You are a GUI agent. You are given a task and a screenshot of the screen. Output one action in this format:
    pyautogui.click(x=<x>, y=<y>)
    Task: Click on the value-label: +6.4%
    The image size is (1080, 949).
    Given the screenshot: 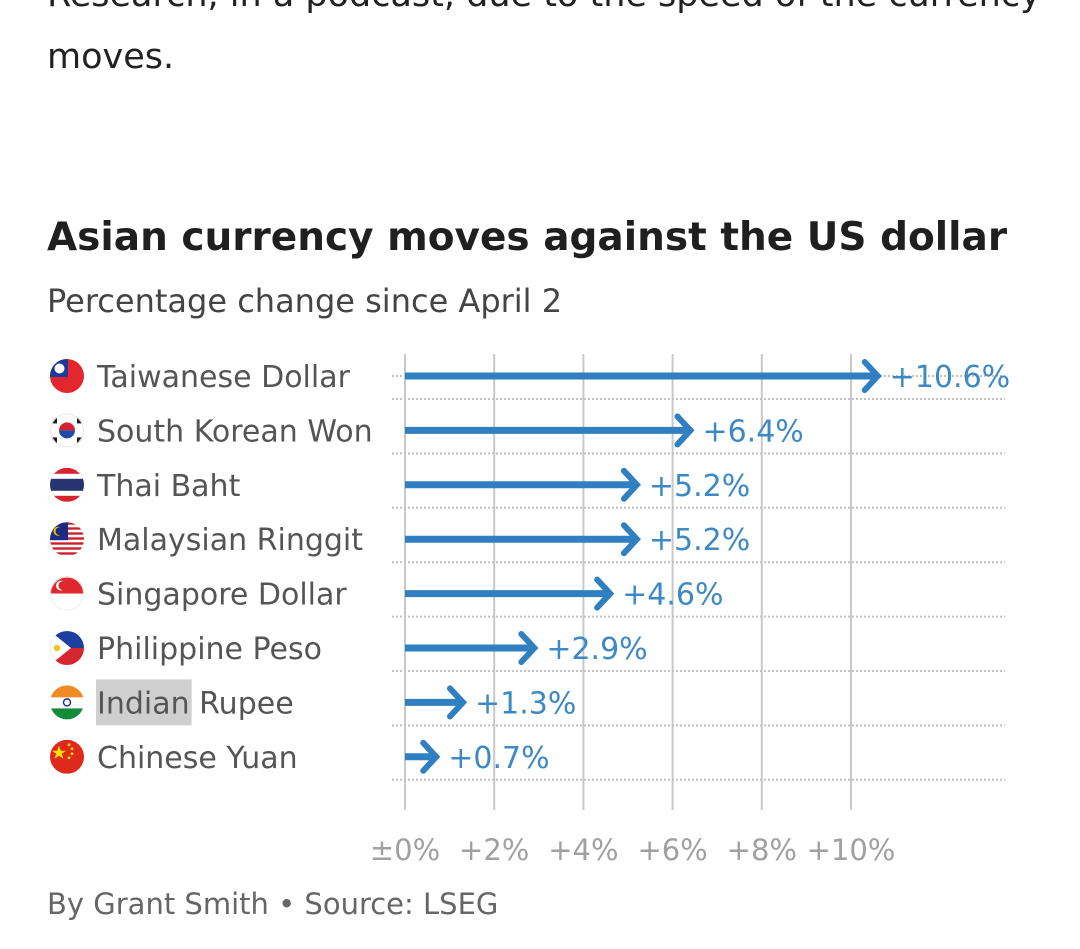 What is the action you would take?
    pyautogui.click(x=752, y=431)
    